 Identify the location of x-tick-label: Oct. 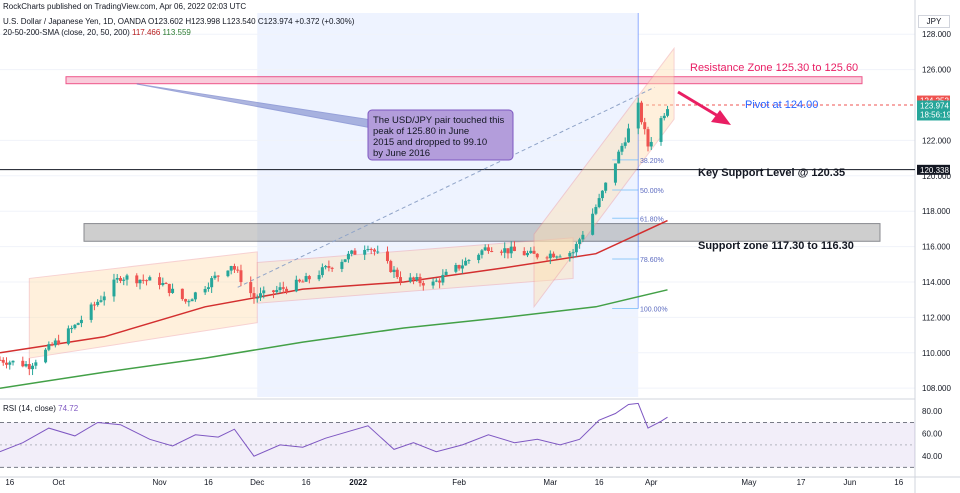
(58, 482).